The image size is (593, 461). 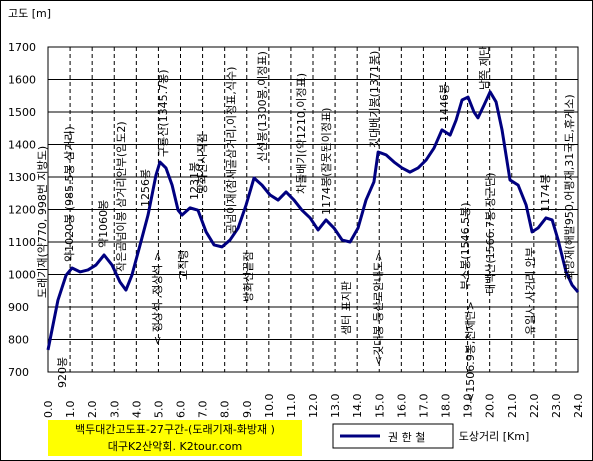 I want to click on y-tick-label: 1300, so click(x=22, y=177).